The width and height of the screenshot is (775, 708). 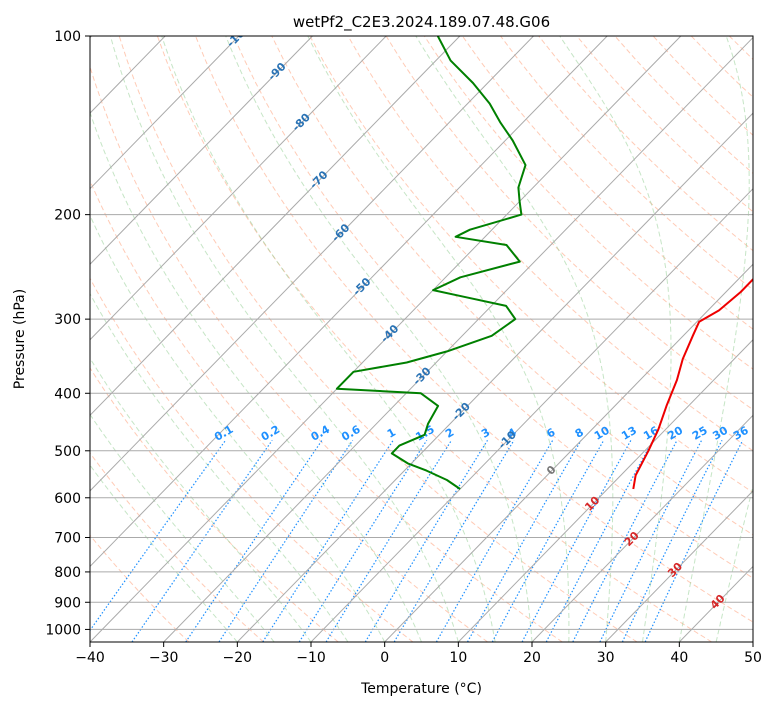 What do you see at coordinates (458, 658) in the screenshot?
I see `x-tick-label: 10` at bounding box center [458, 658].